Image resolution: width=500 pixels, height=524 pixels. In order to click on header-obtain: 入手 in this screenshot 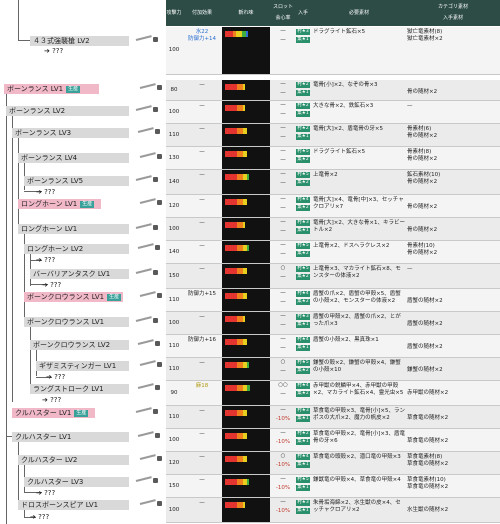, I will do `click(302, 13)`.